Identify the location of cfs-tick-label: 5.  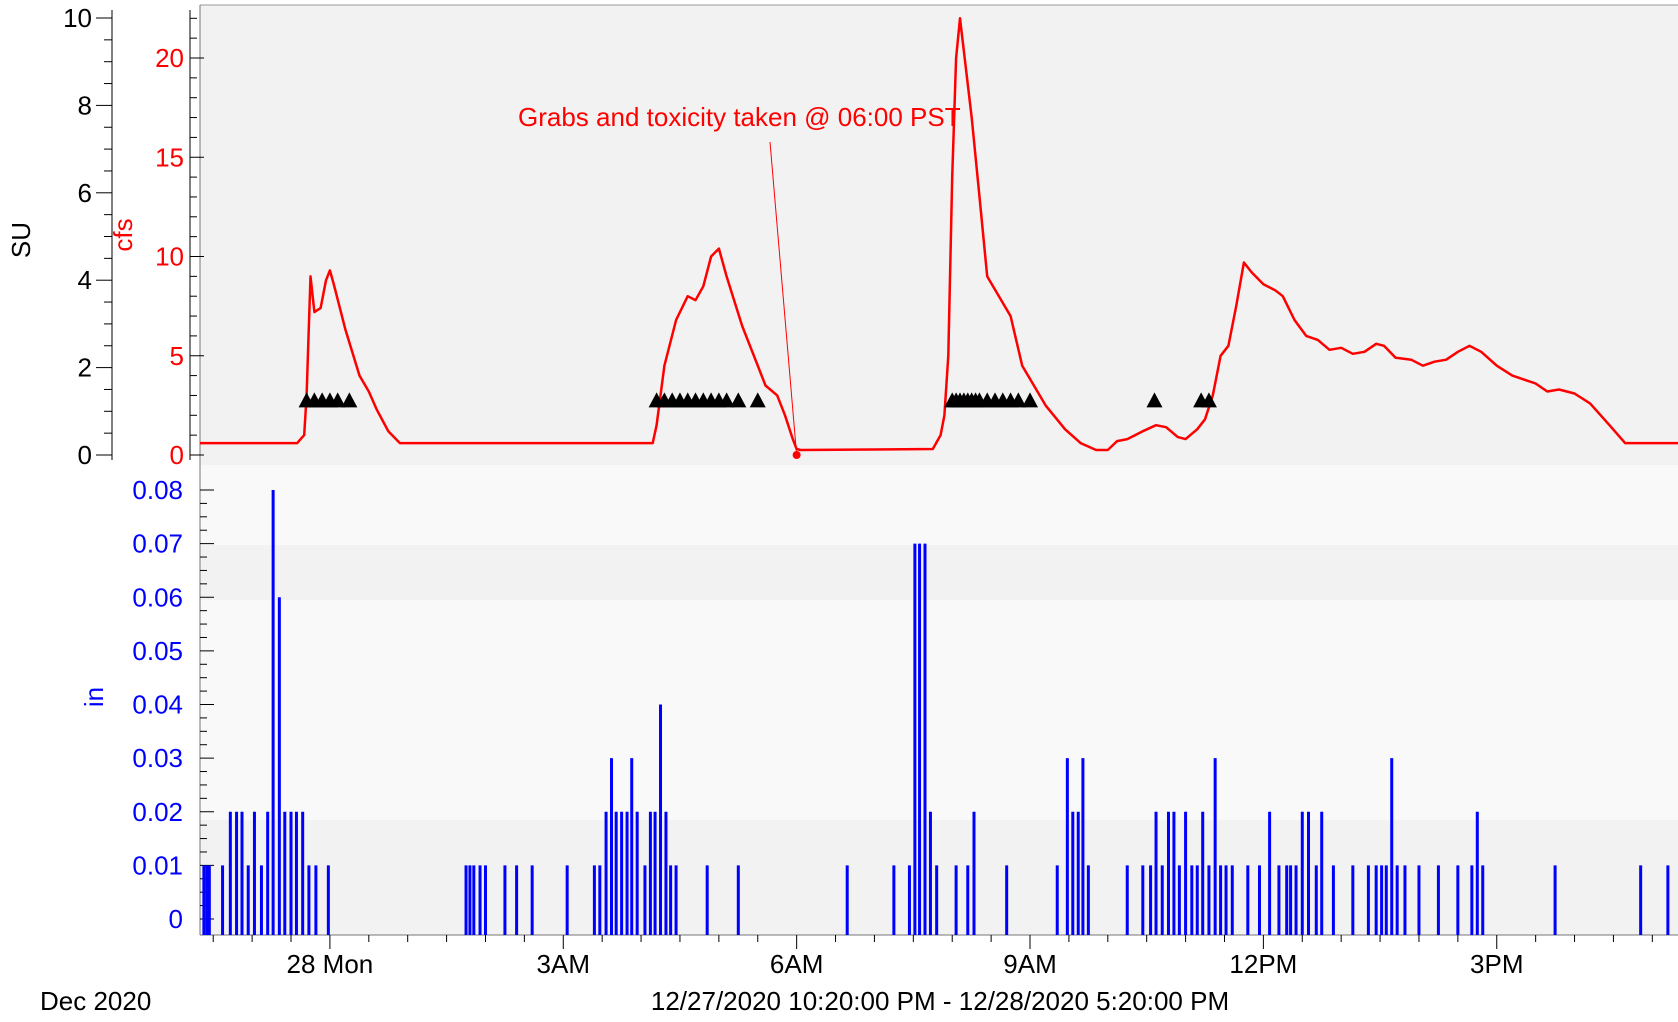
(177, 356).